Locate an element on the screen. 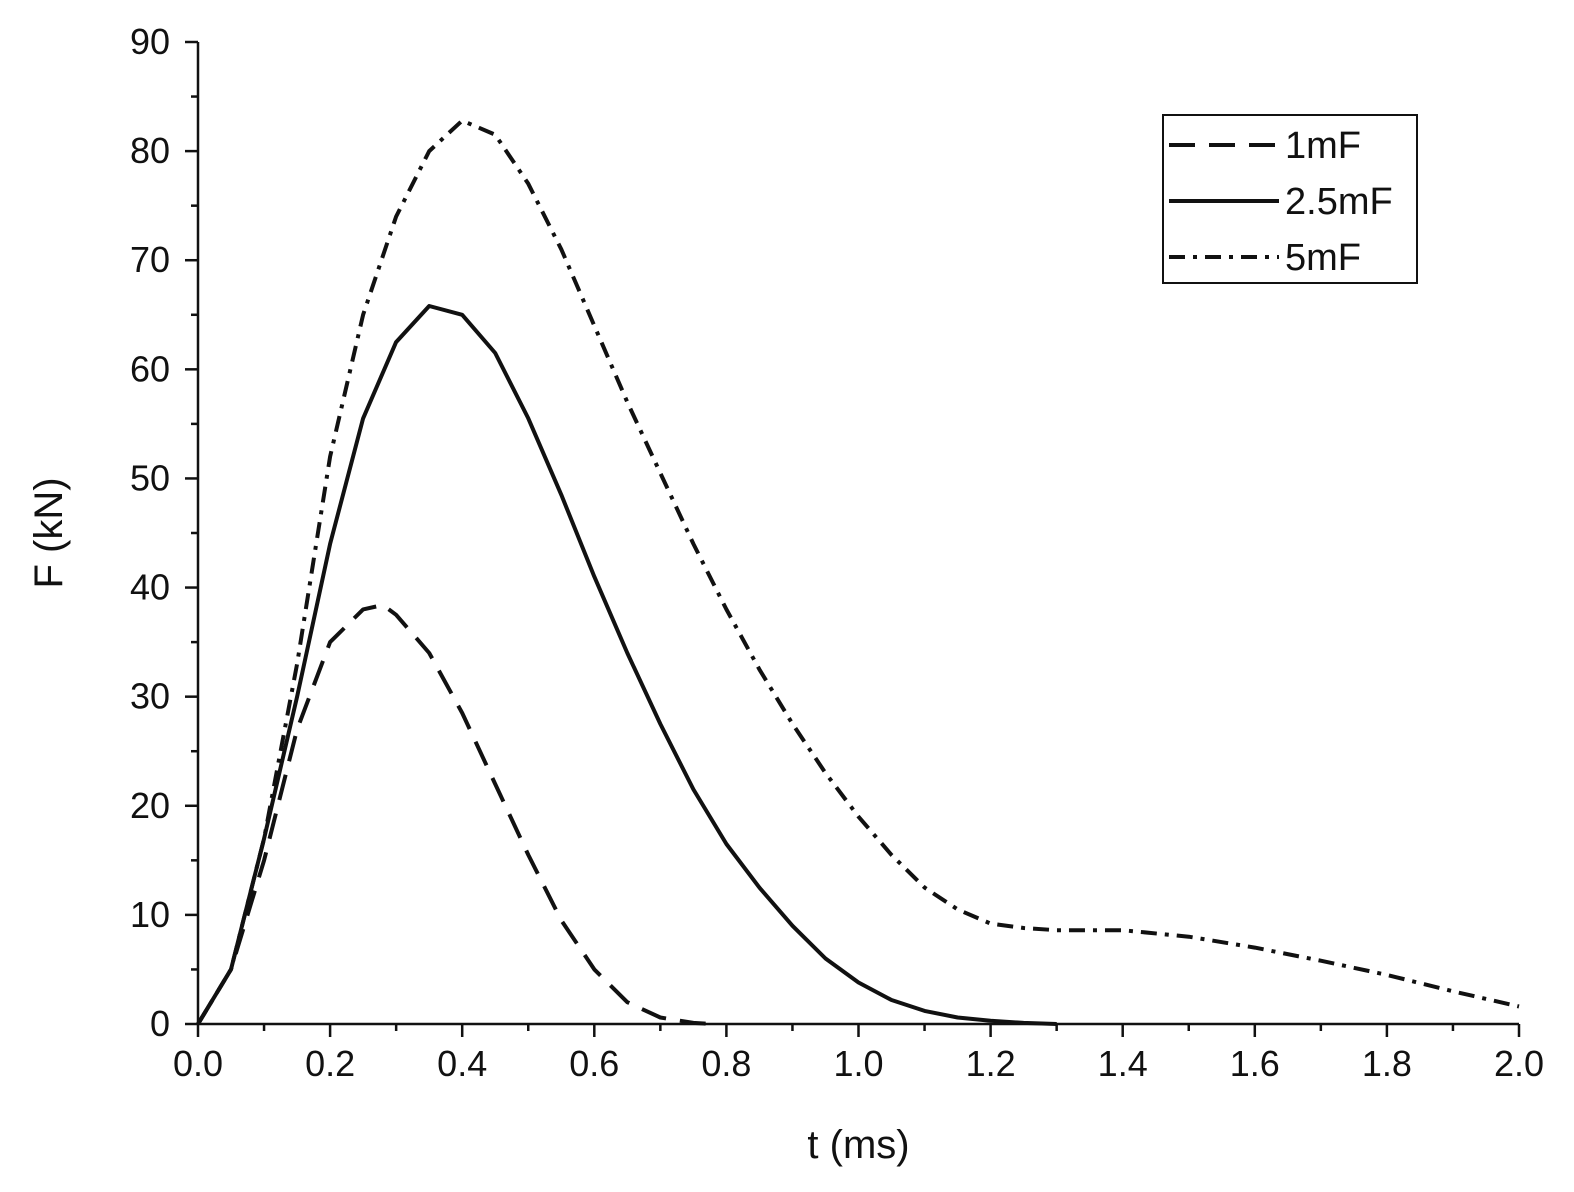  y-tick-label: 60 is located at coordinates (150, 368).